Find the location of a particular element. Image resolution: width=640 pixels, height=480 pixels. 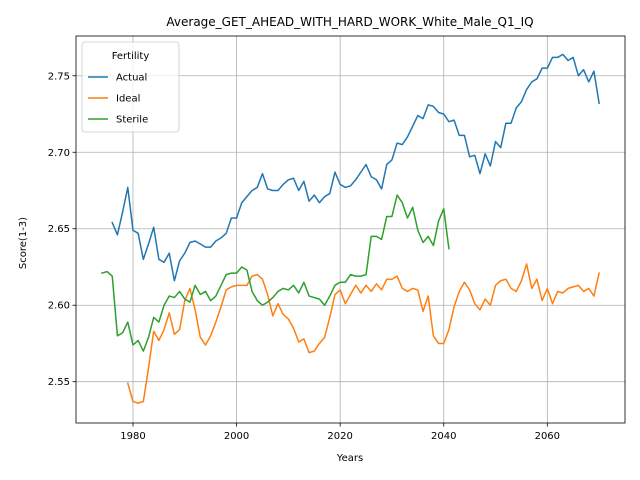

legend-label-actual: Actual is located at coordinates (131, 78).